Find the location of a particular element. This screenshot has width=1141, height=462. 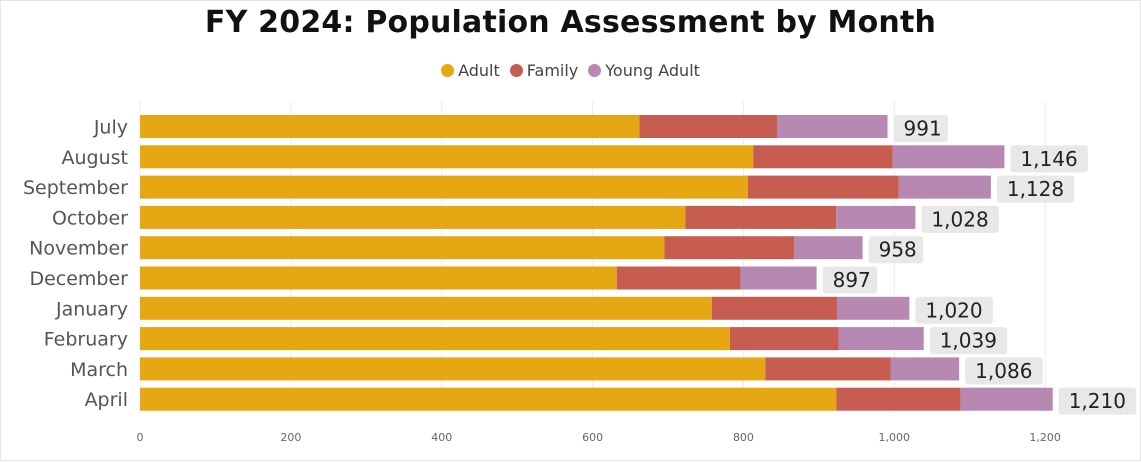

legend-dot-family is located at coordinates (516, 70).